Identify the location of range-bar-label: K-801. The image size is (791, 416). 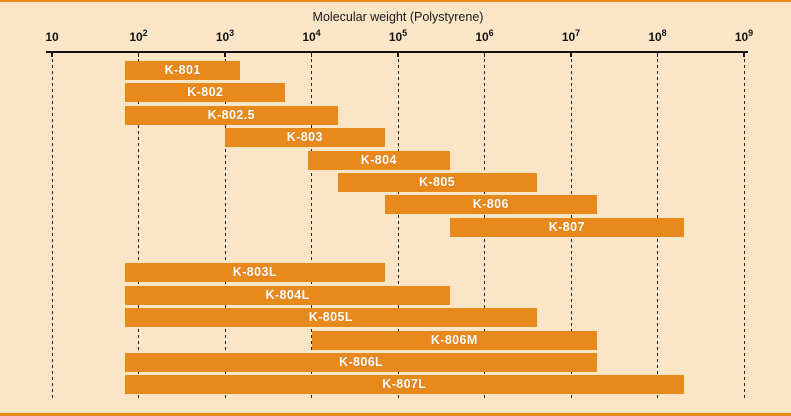
(182, 70).